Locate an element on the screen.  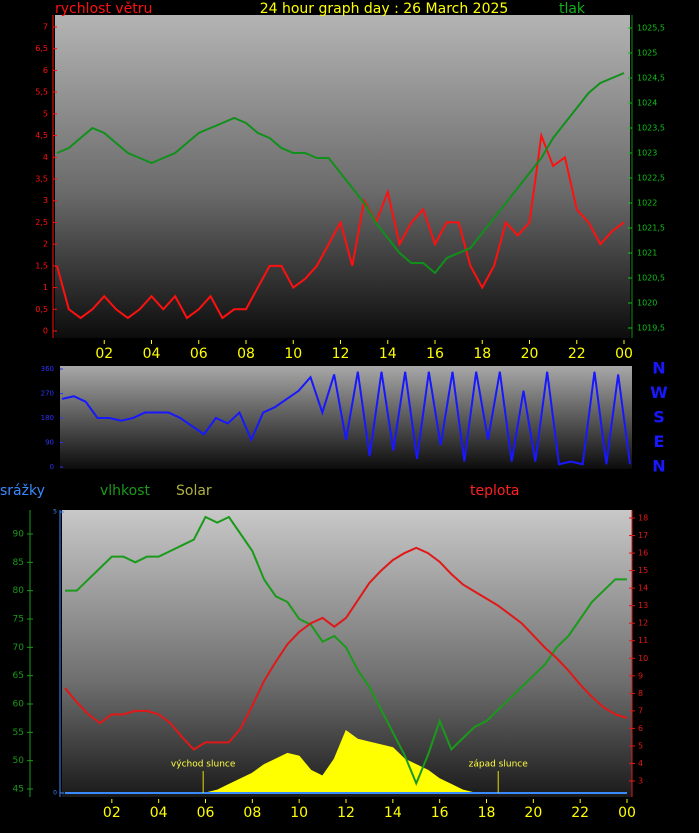
legend-label: vlhkost is located at coordinates (125, 491).